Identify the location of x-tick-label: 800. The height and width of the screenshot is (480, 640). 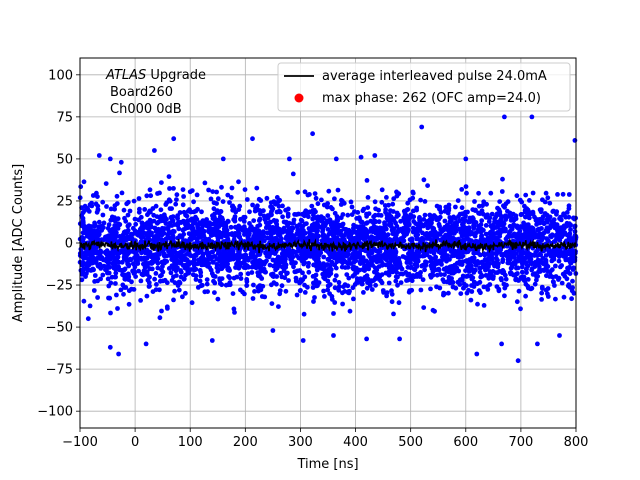
(576, 442).